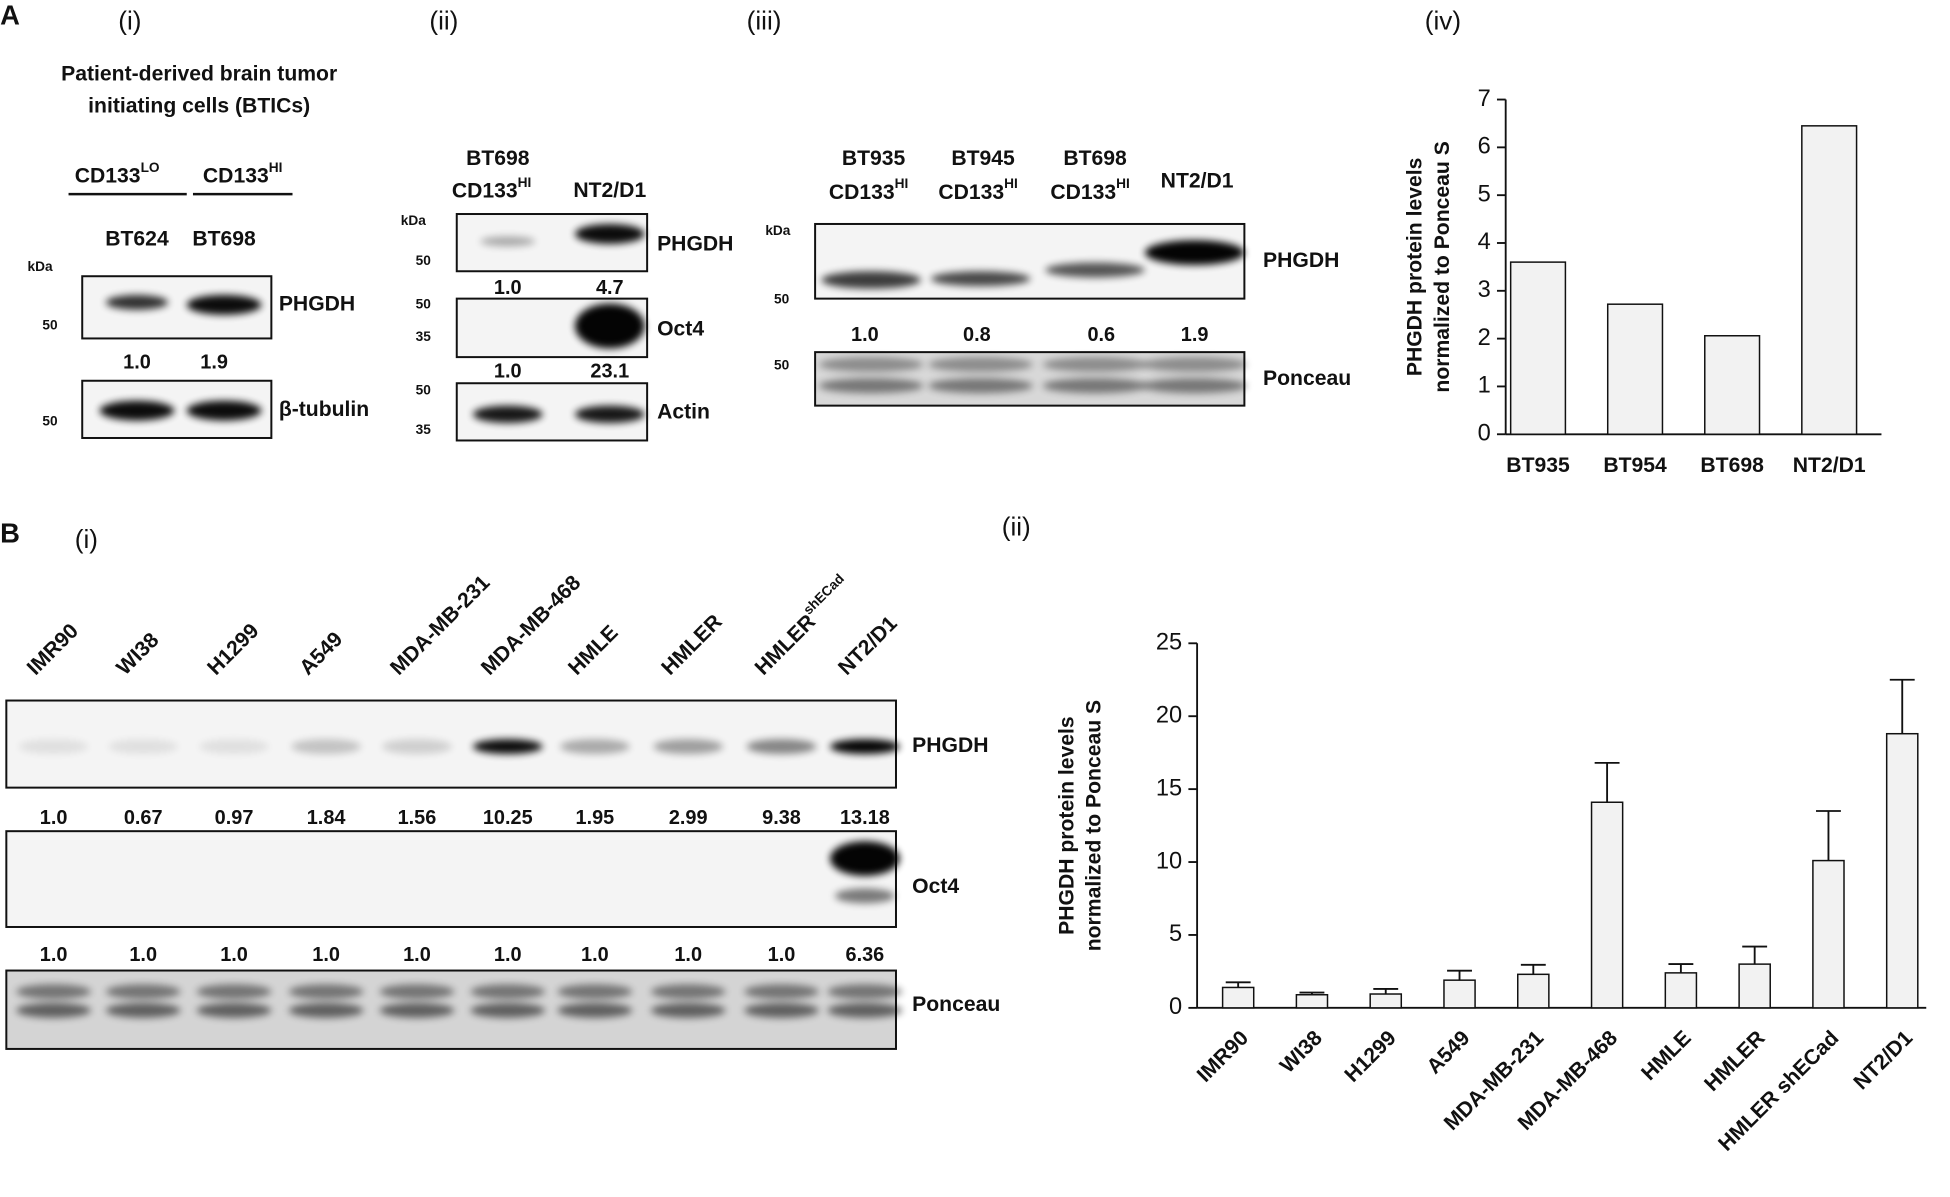 Image resolution: width=1950 pixels, height=1197 pixels. What do you see at coordinates (865, 955) in the screenshot?
I see `quant: 6.36` at bounding box center [865, 955].